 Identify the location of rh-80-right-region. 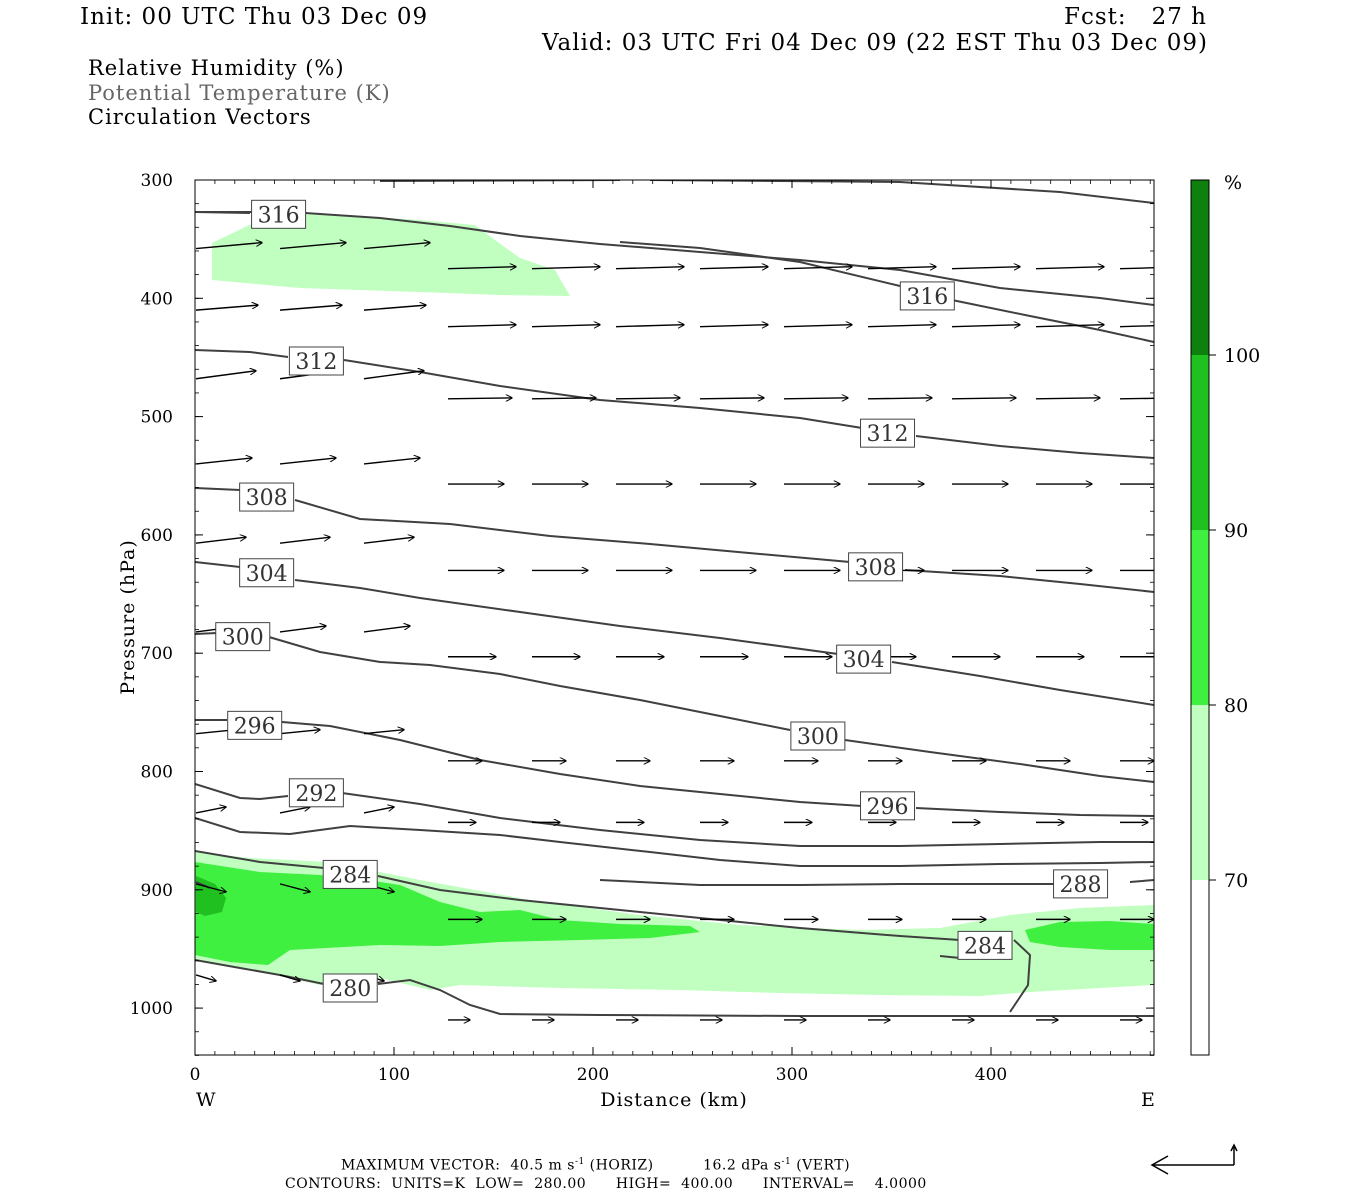
(1089, 935).